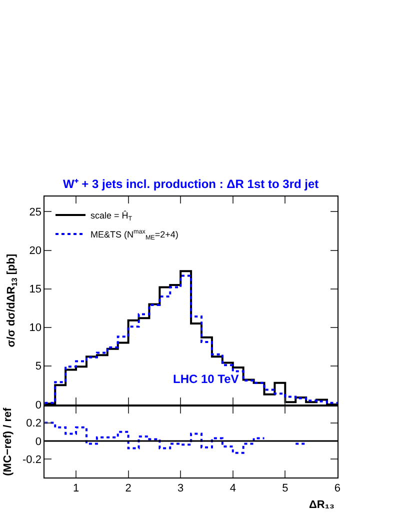  Describe the element at coordinates (38, 366) in the screenshot. I see `y-tick-label: 5` at that location.